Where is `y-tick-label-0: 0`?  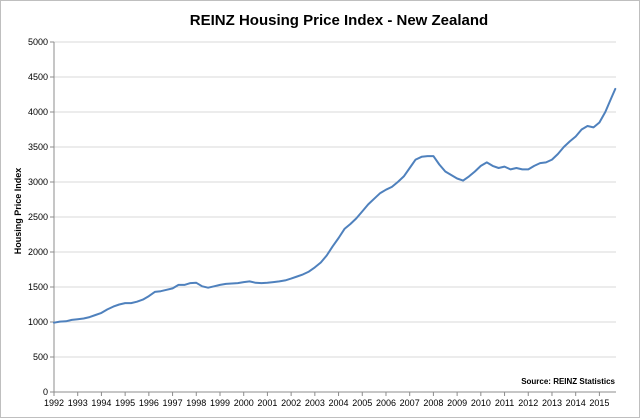
y-tick-label-0: 0 is located at coordinates (45, 392).